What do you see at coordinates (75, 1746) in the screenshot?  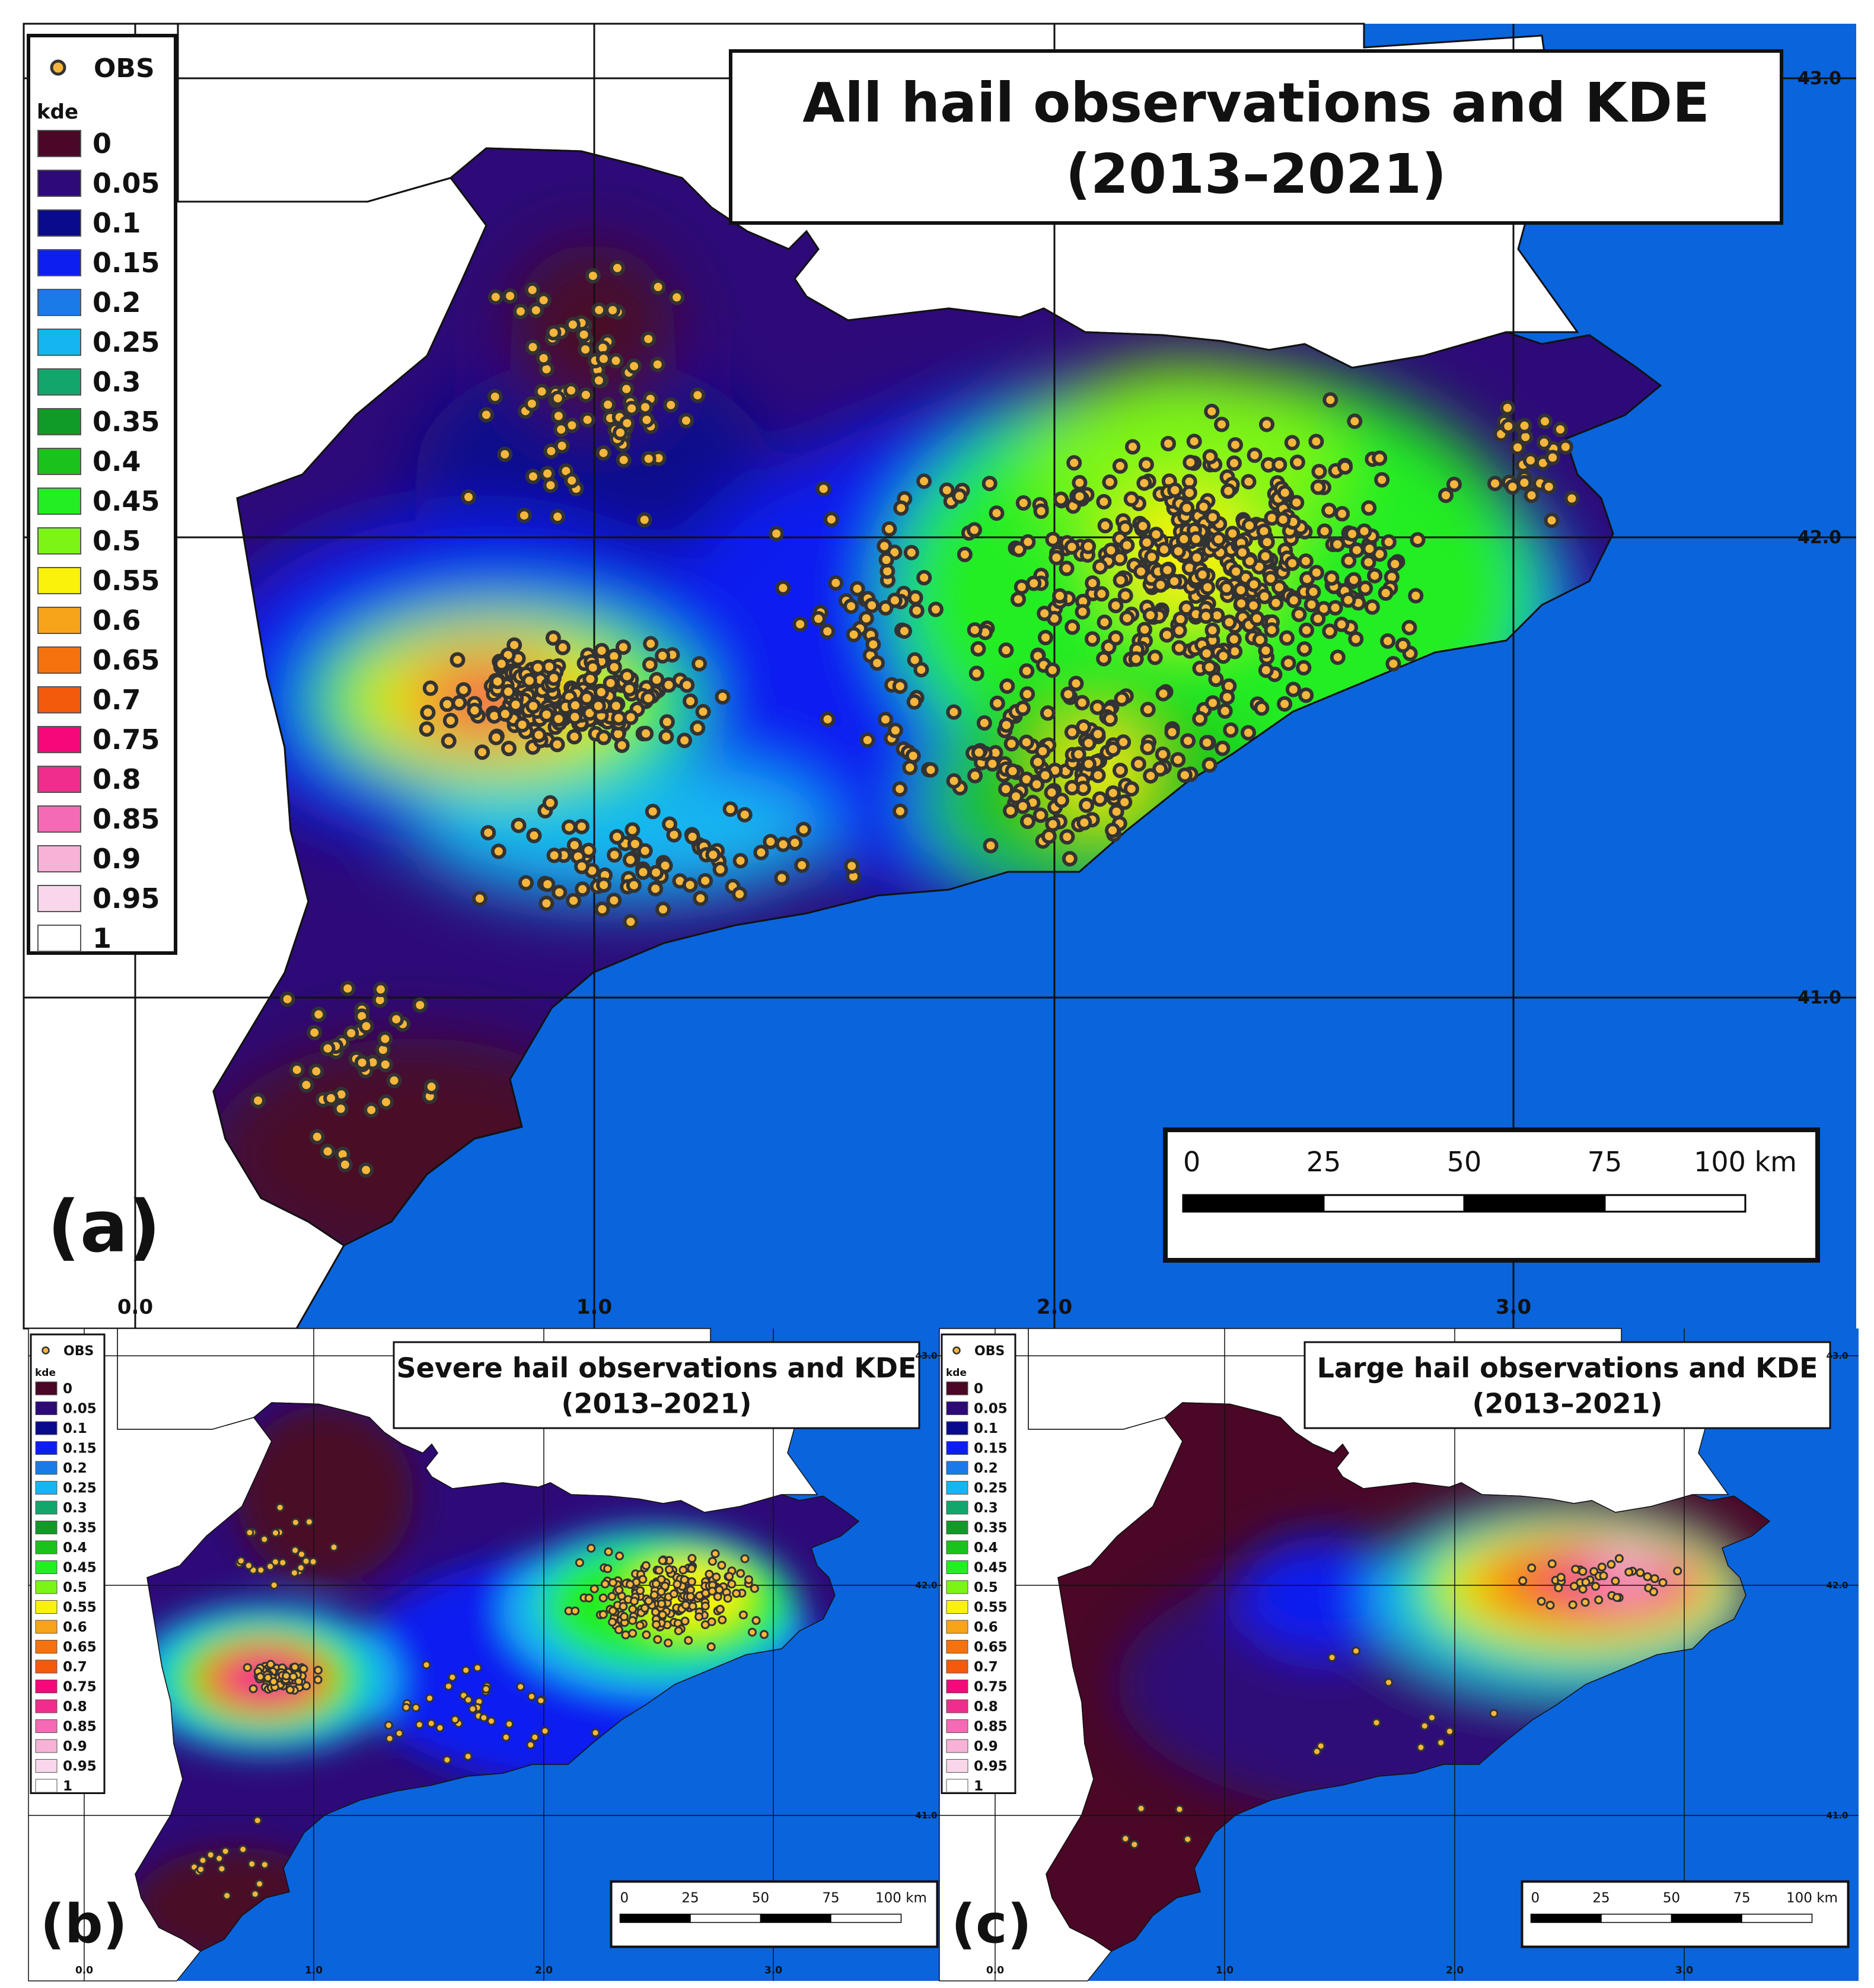 I see `legend-label: 0.9` at bounding box center [75, 1746].